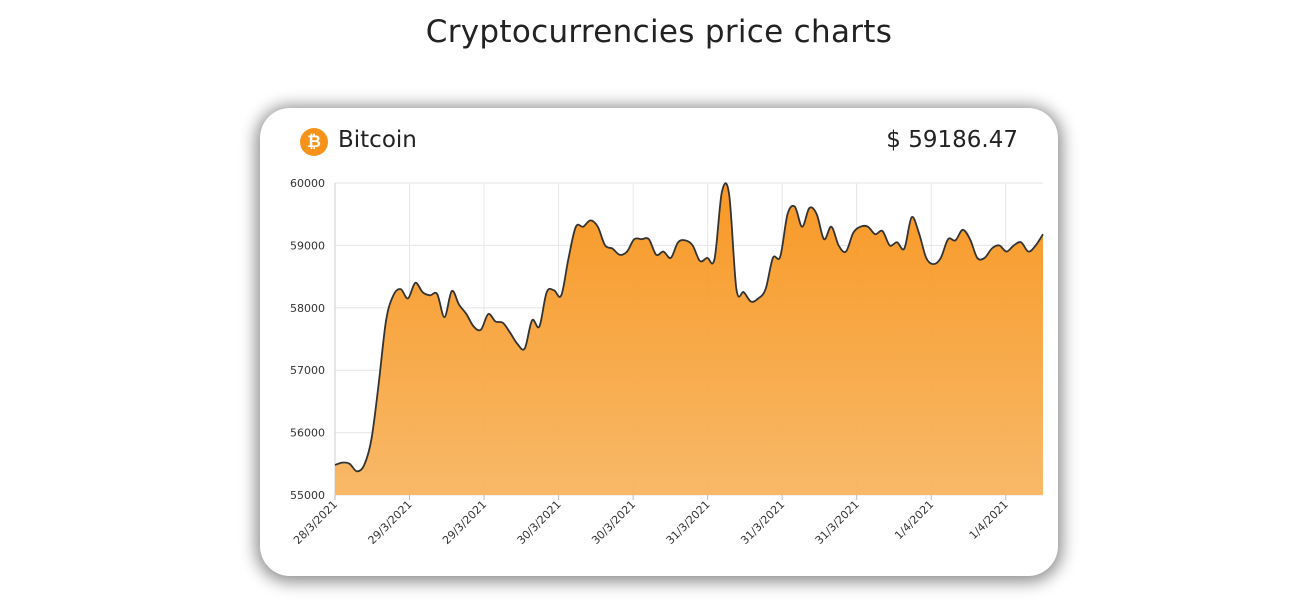 This screenshot has width=1310, height=613. What do you see at coordinates (314, 142) in the screenshot?
I see `bitcoin-icon: ₿` at bounding box center [314, 142].